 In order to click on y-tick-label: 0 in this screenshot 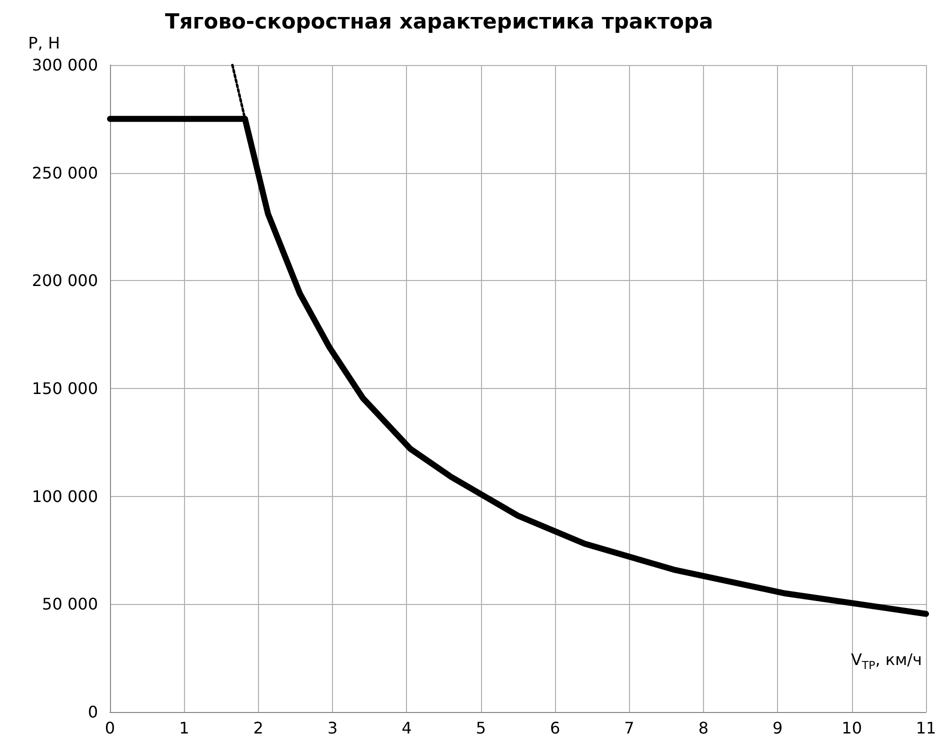, I will do `click(93, 712)`.